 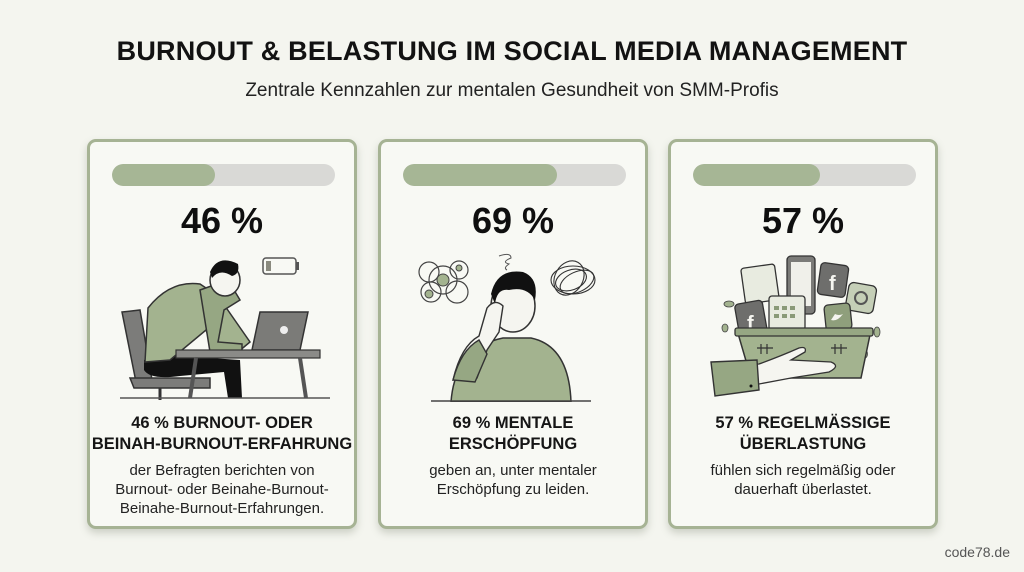 What do you see at coordinates (803, 433) in the screenshot?
I see `stat-heading: 57 % REGELMÄSSIGE ÜBERLASTUNG` at bounding box center [803, 433].